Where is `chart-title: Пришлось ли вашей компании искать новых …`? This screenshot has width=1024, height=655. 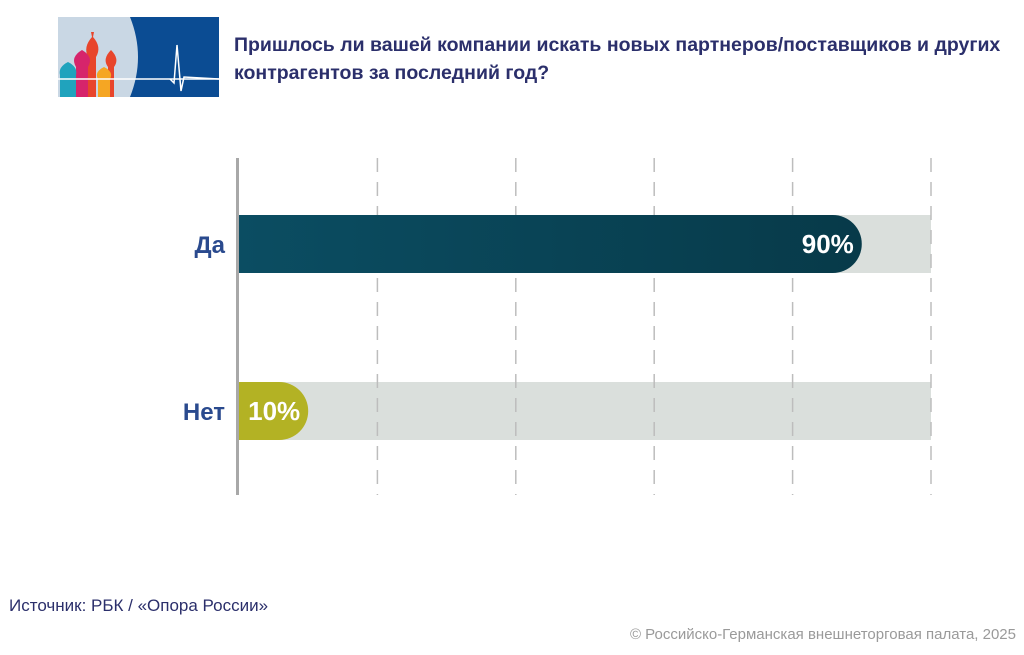
chart-title: Пришлось ли вашей компании искать новых … is located at coordinates (617, 59).